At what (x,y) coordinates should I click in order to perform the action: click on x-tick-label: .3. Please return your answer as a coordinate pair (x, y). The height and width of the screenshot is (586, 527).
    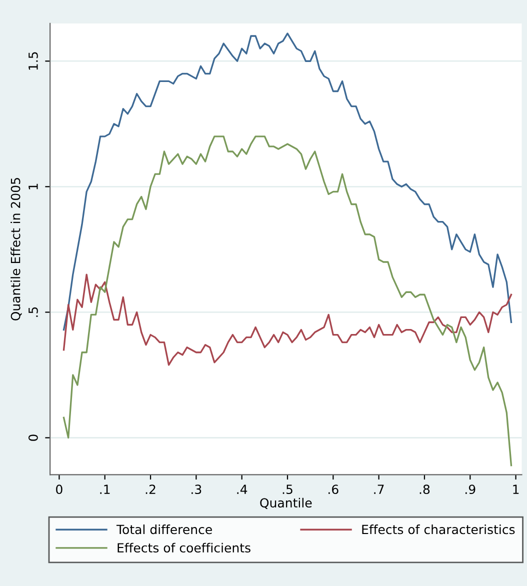
    Looking at the image, I should click on (197, 489).